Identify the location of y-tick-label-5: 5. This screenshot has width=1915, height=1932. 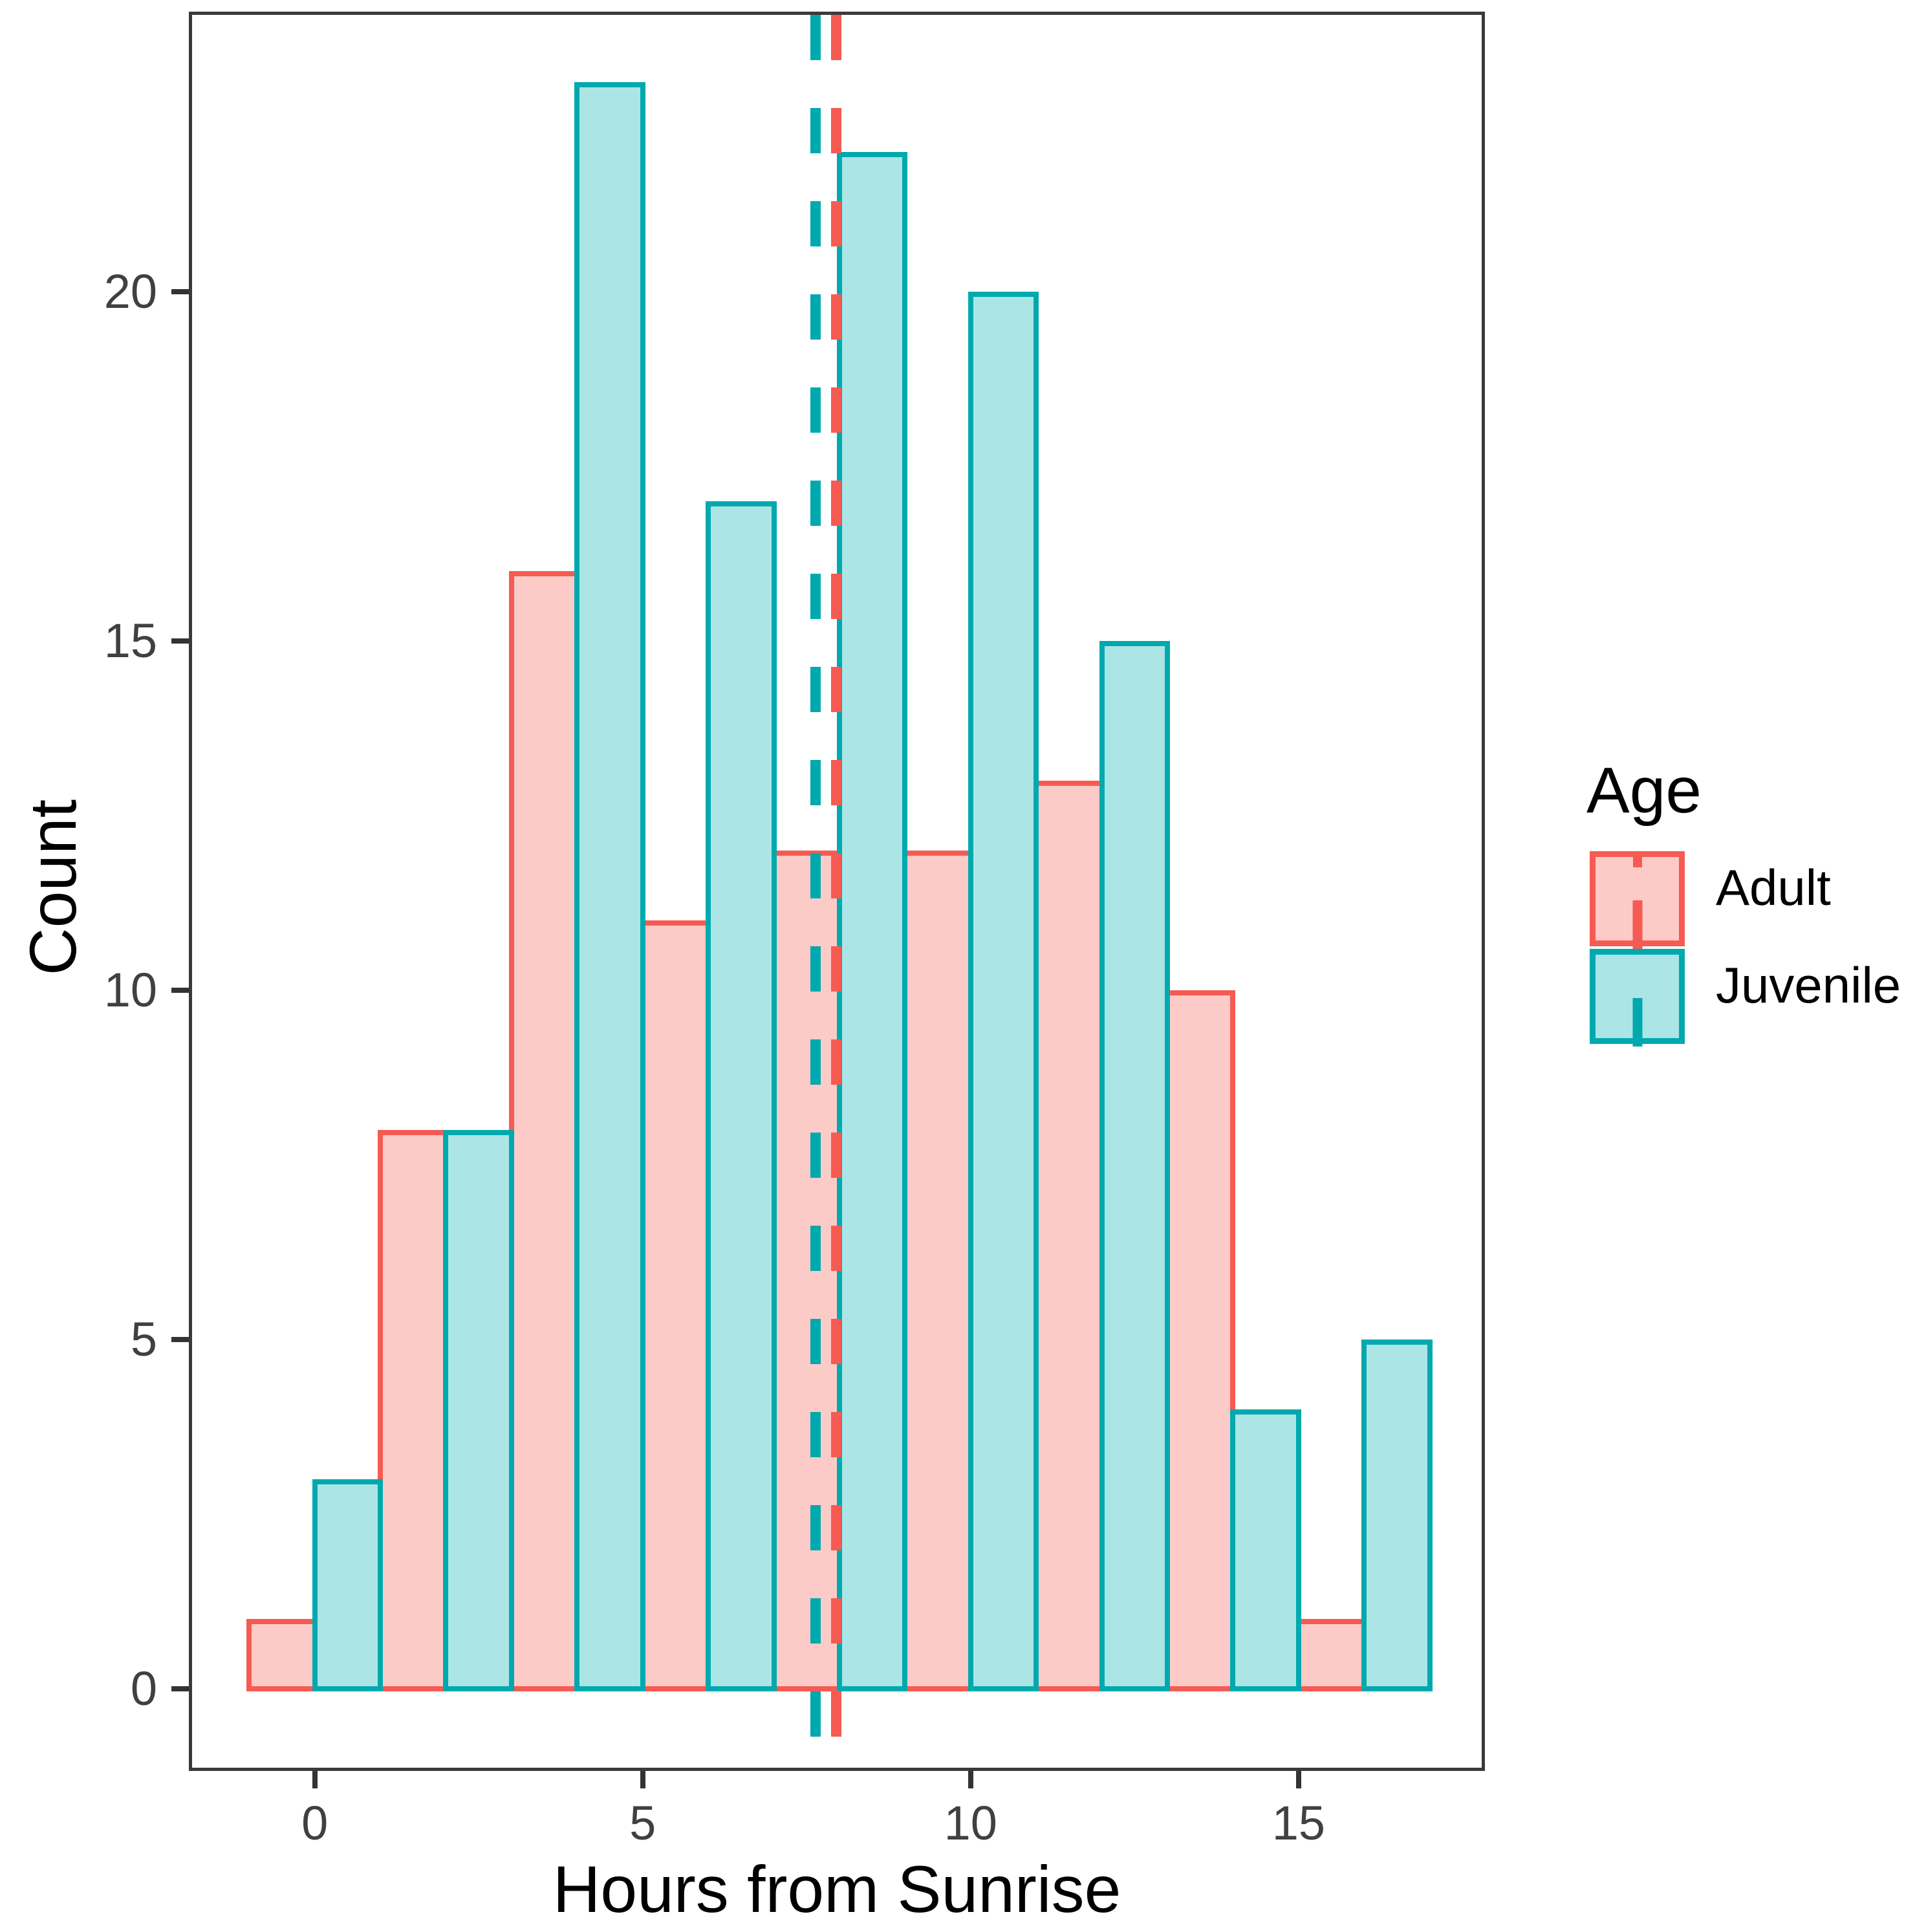
(143, 1339).